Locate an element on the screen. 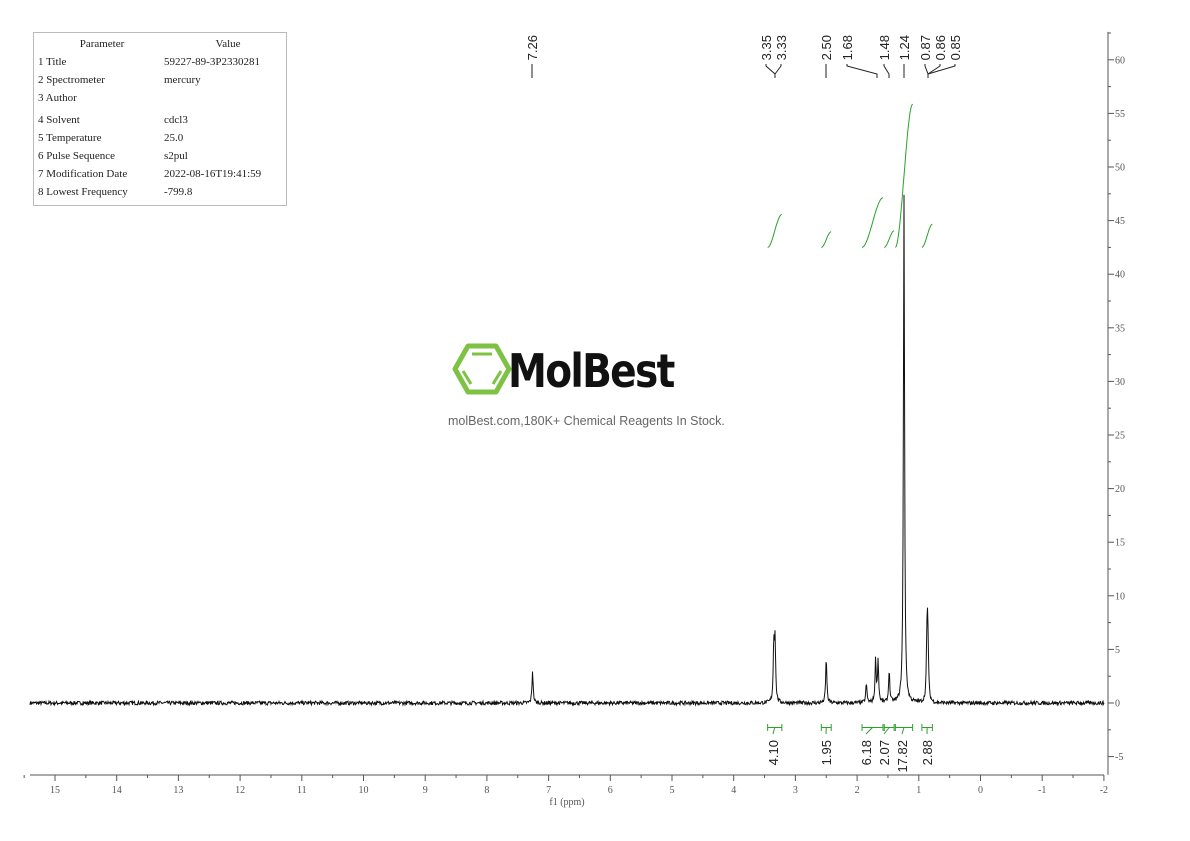 This screenshot has width=1190, height=841. peak-label: 0.85 is located at coordinates (955, 47).